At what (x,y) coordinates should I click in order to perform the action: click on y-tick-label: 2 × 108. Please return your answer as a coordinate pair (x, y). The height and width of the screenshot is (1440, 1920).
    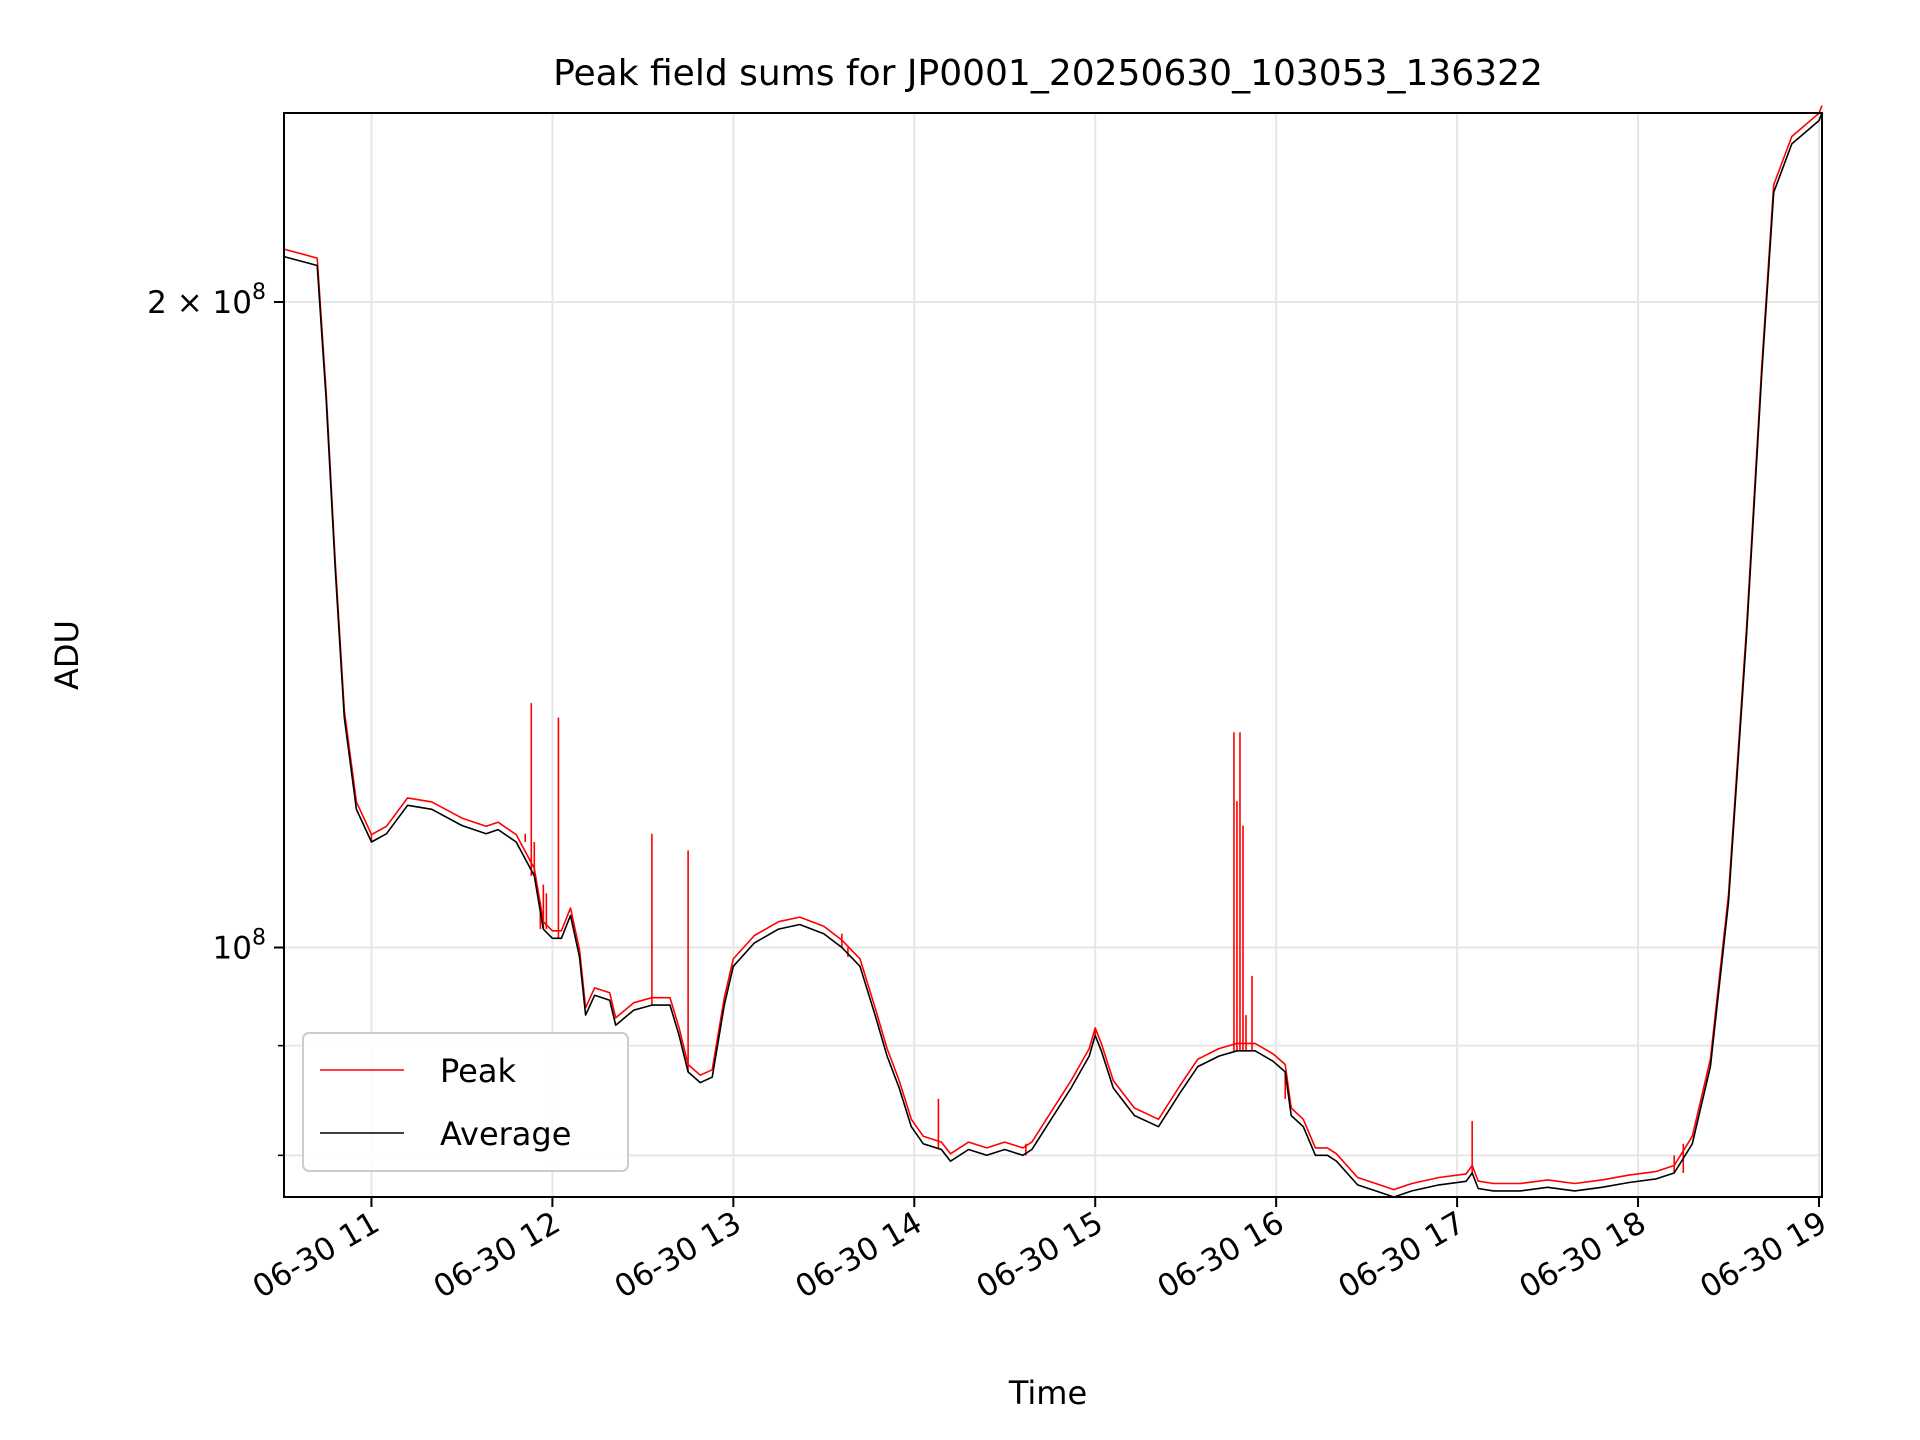
    Looking at the image, I should click on (206, 300).